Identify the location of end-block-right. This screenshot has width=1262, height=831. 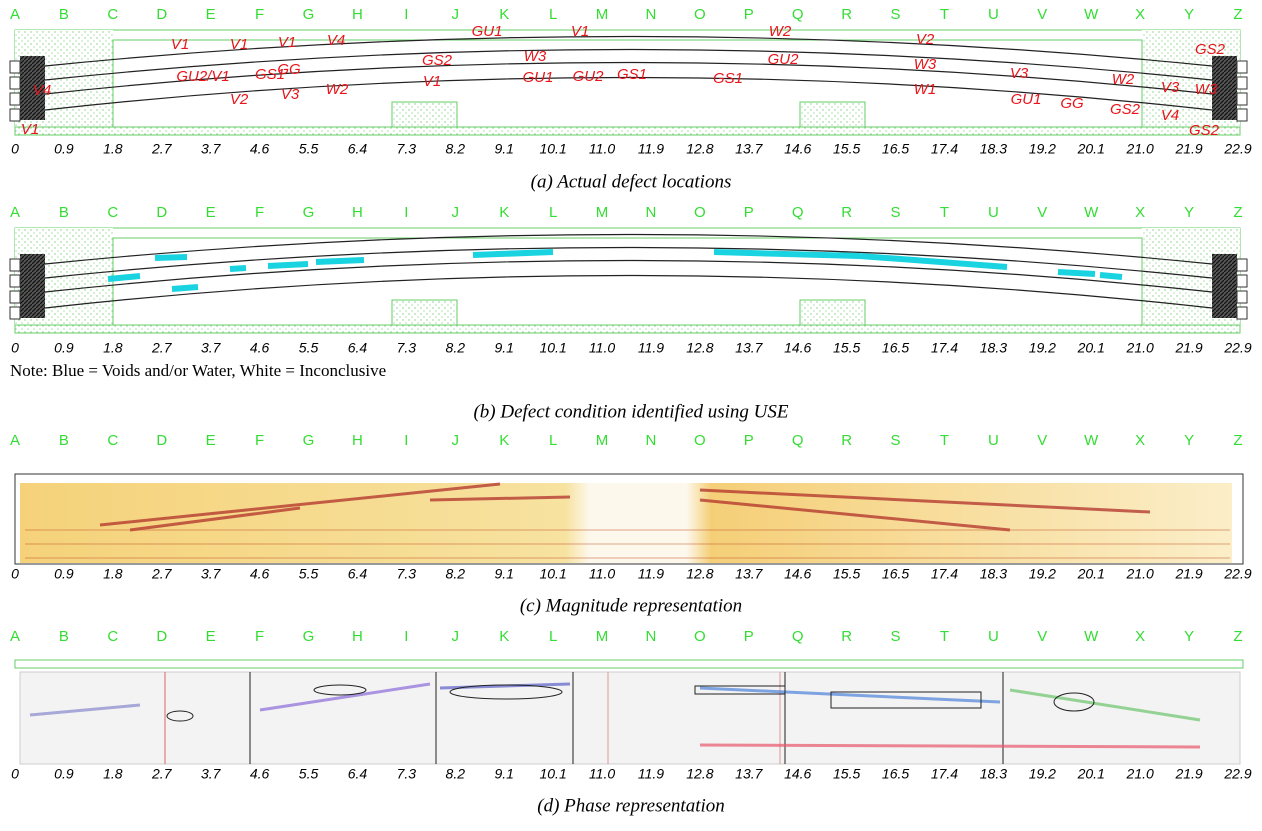
(1224, 88).